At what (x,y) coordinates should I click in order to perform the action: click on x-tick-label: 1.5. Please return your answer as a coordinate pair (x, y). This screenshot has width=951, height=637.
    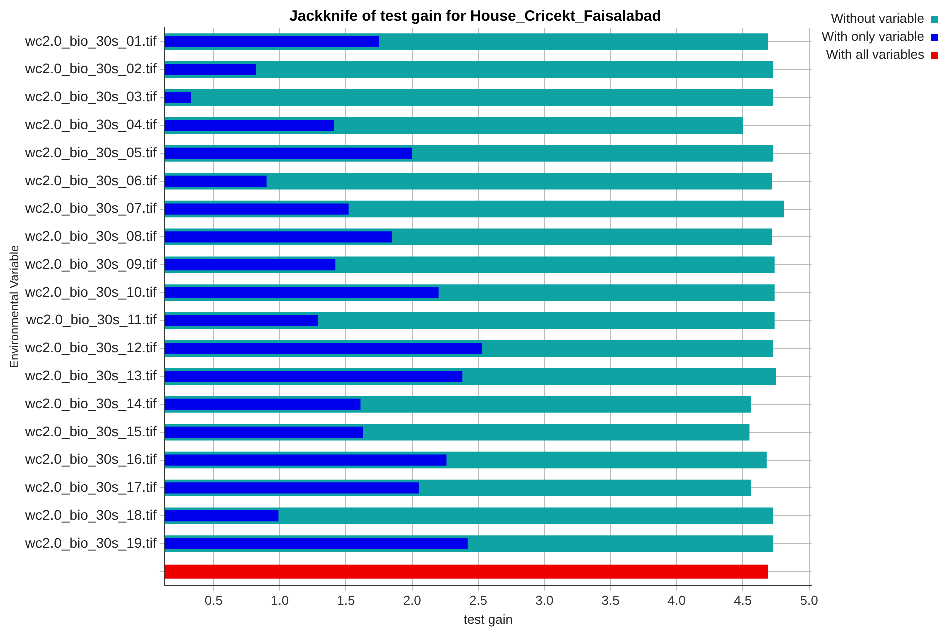
    Looking at the image, I should click on (346, 600).